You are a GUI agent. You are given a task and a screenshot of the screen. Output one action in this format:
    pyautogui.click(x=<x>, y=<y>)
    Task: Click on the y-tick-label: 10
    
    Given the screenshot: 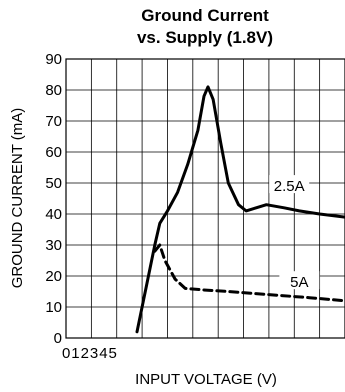 What is the action you would take?
    pyautogui.click(x=53, y=307)
    